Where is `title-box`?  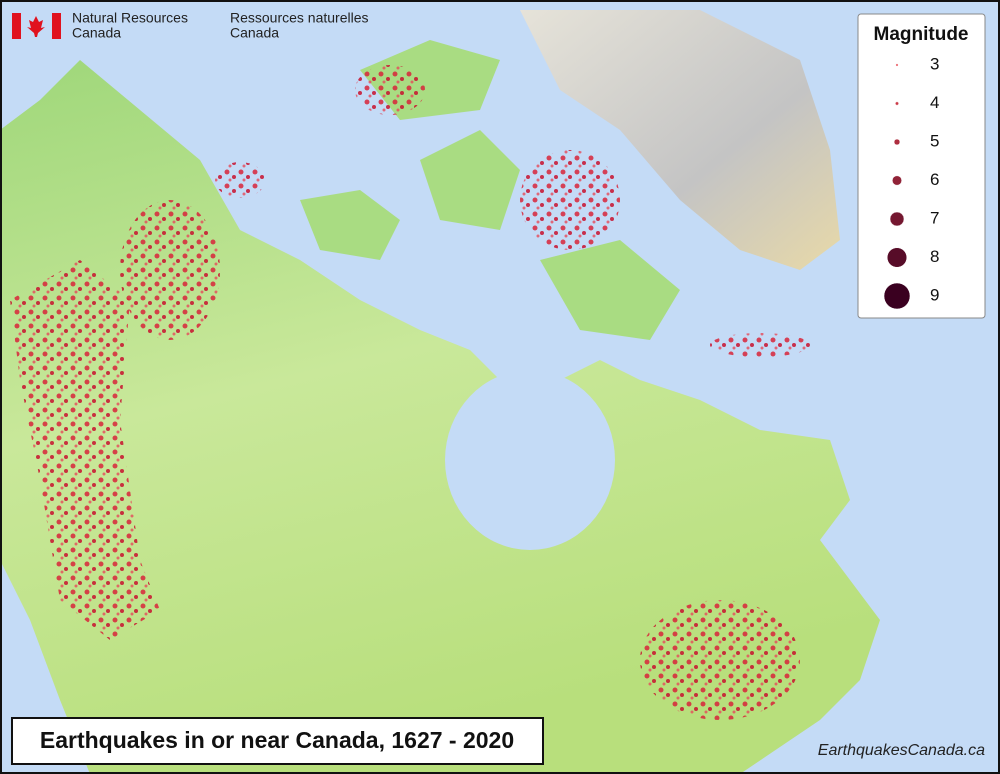
title-box is located at coordinates (277, 741).